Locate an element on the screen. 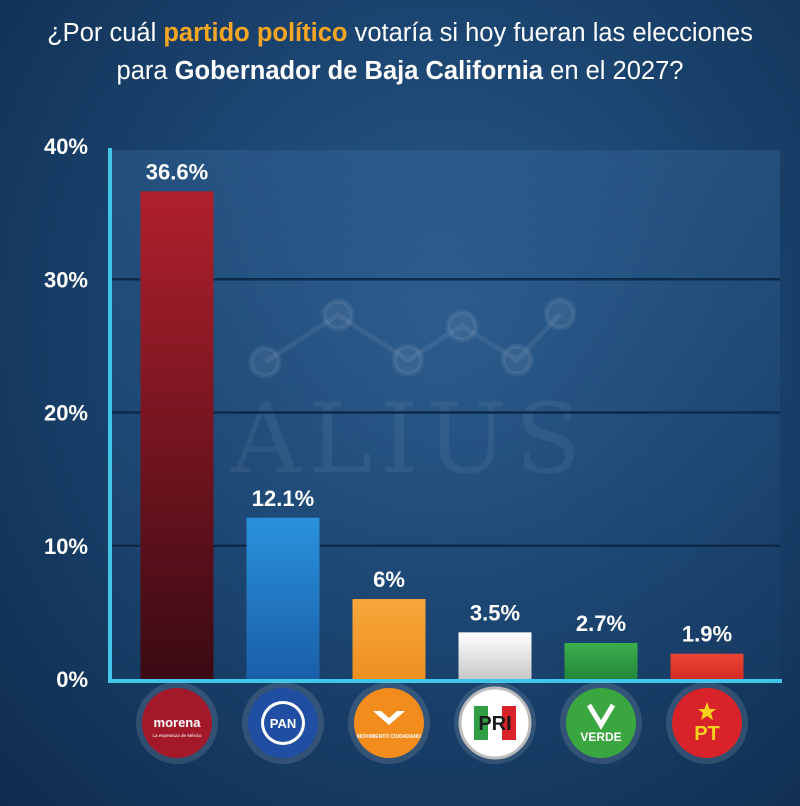  title-highlight: partido político is located at coordinates (255, 33).